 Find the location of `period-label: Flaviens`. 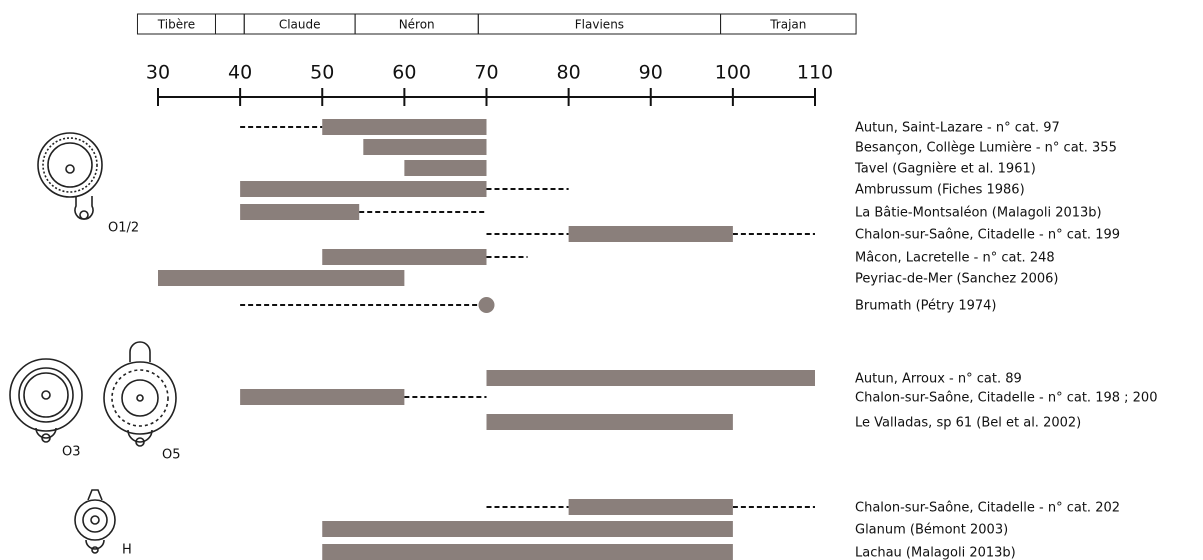

period-label: Flaviens is located at coordinates (599, 25).